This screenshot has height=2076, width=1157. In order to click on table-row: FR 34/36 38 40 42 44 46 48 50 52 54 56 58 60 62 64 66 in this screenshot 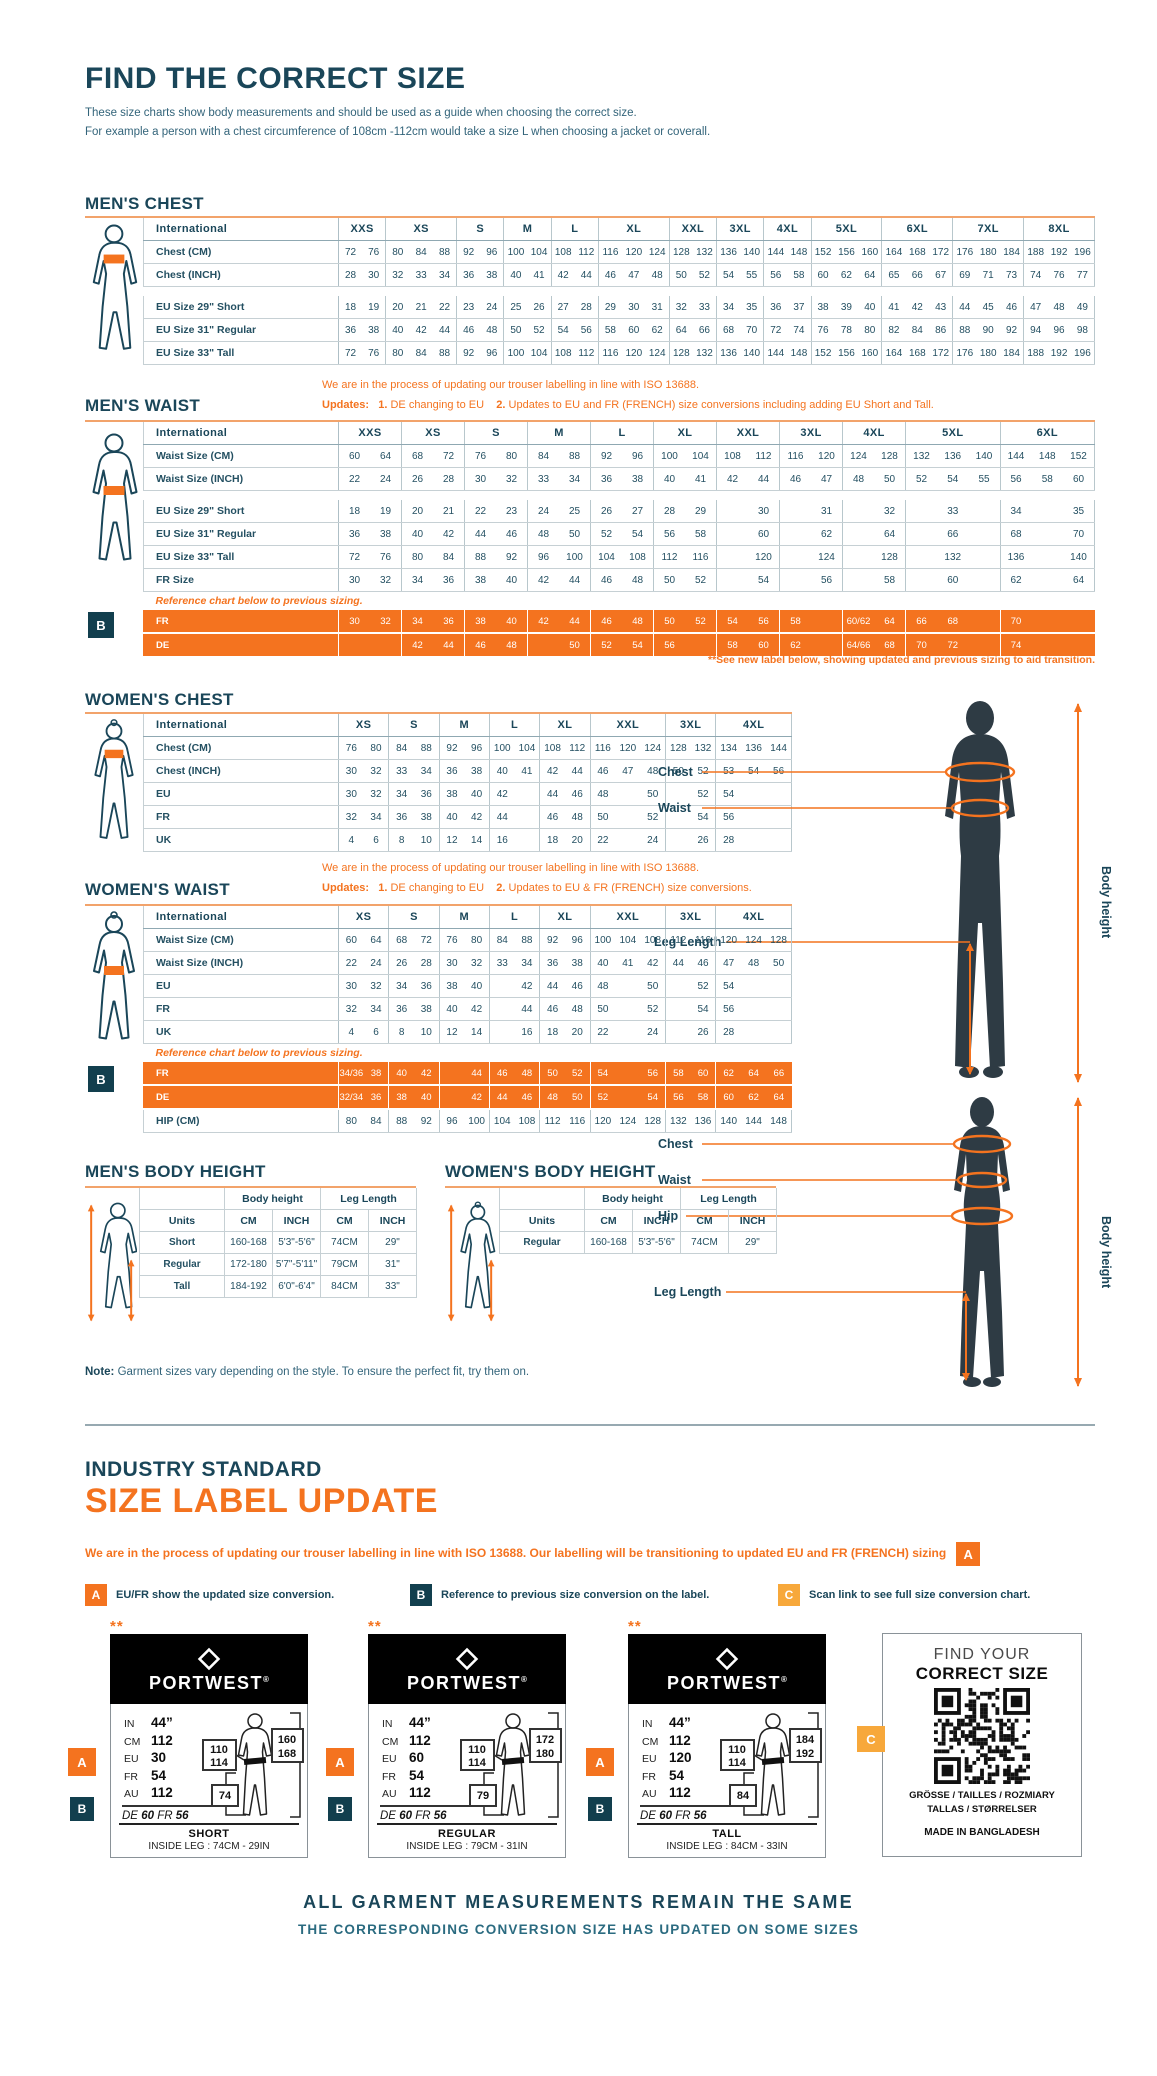, I will do `click(467, 1074)`.